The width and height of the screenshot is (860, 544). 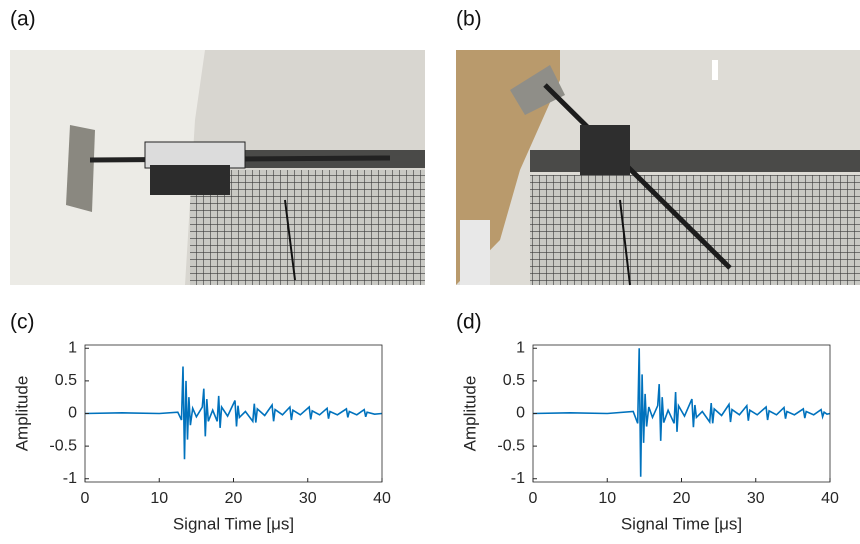 I want to click on panel-label: (a), so click(x=23, y=19).